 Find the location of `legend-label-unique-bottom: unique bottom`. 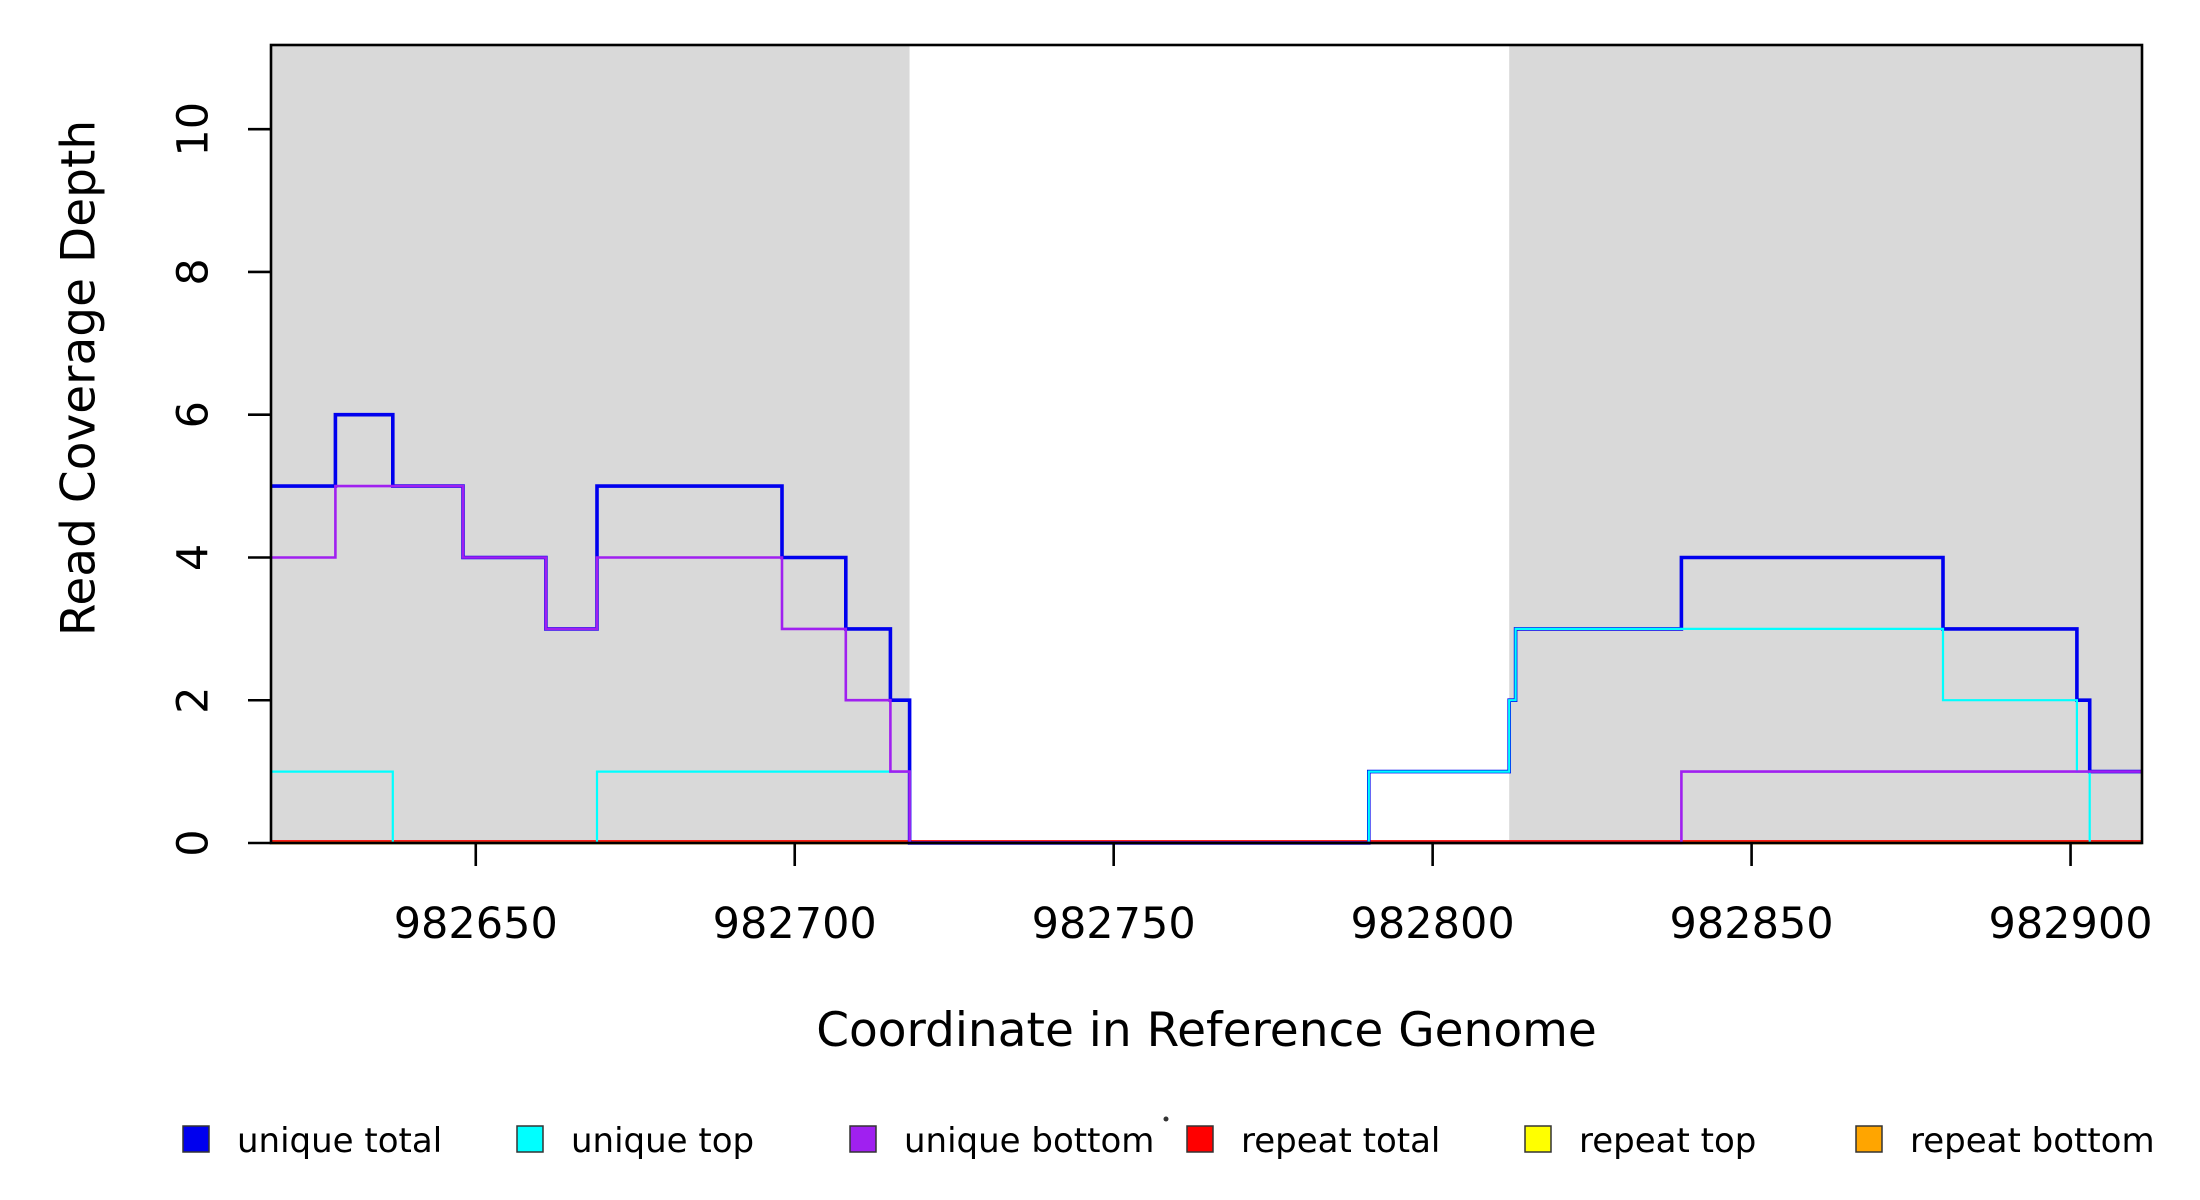

legend-label-unique-bottom: unique bottom is located at coordinates (1029, 1141).